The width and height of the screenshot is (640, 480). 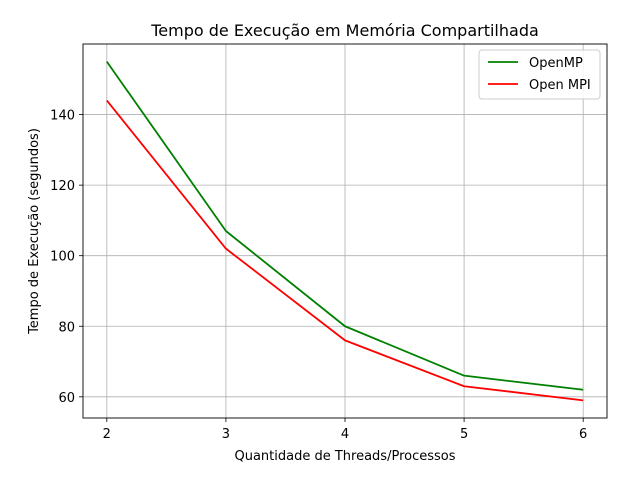 What do you see at coordinates (62, 116) in the screenshot?
I see `y-tick-label: 140` at bounding box center [62, 116].